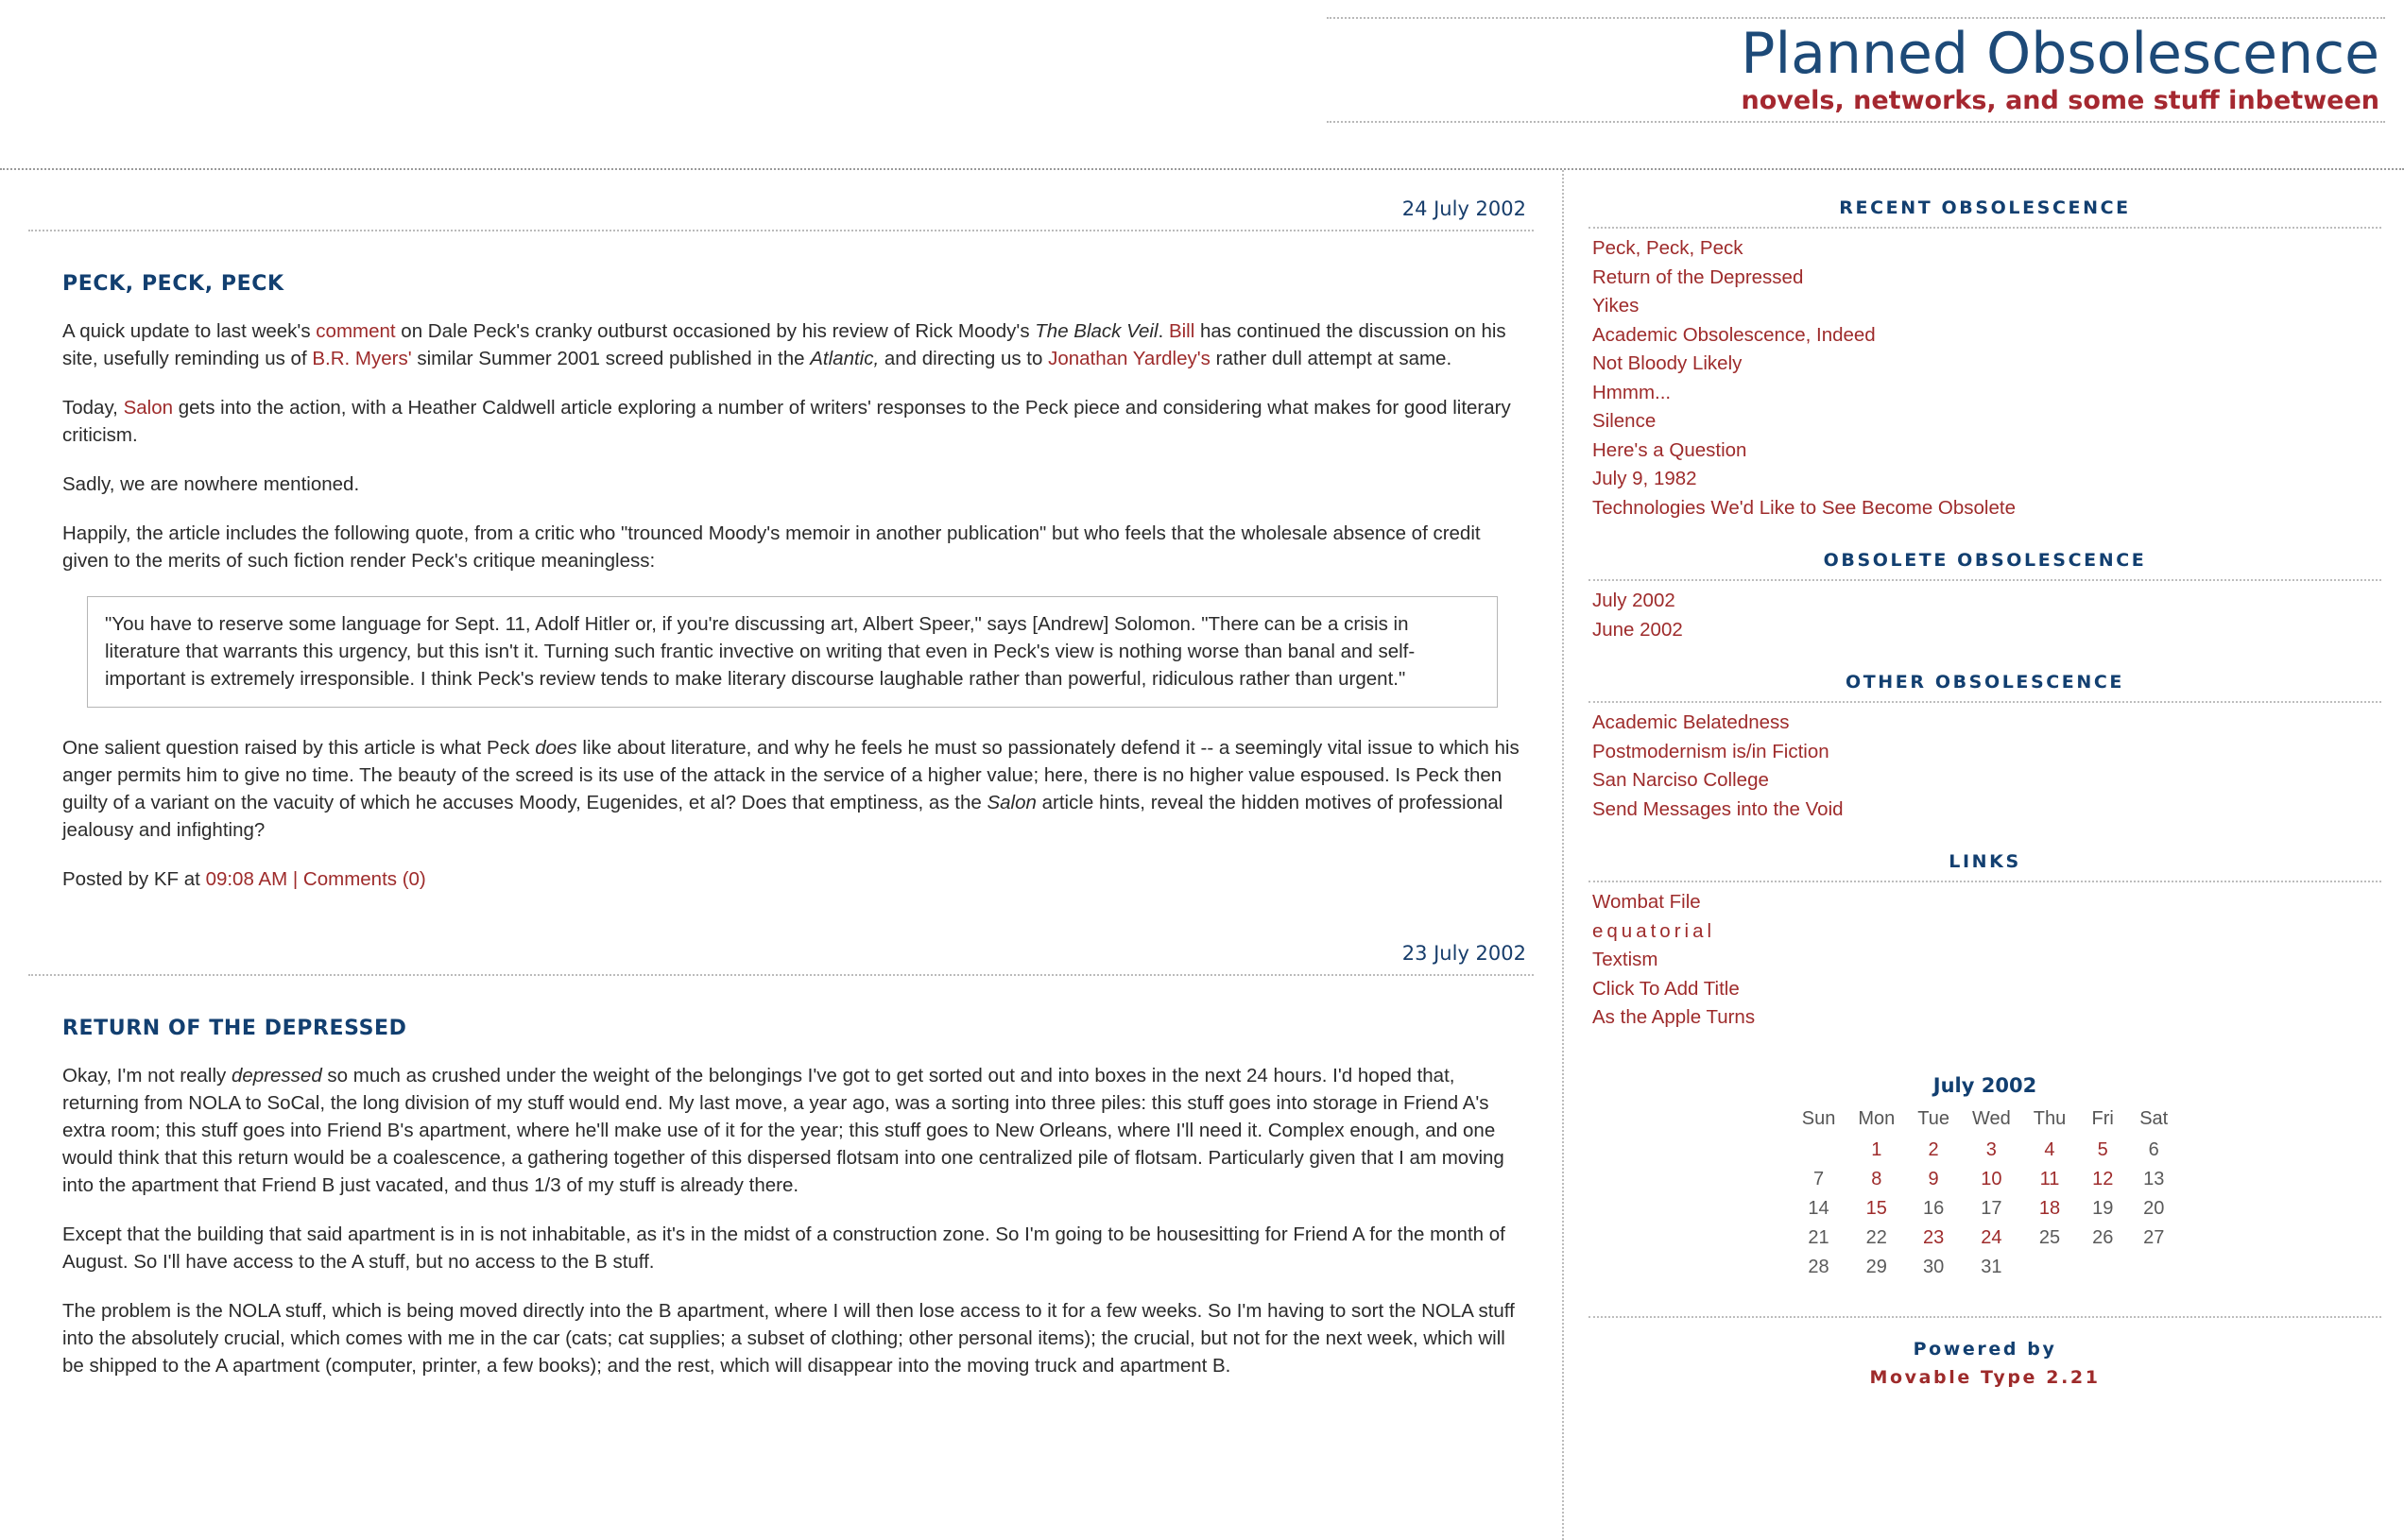 This screenshot has height=1540, width=2404. Describe the element at coordinates (1986, 306) in the screenshot. I see `list-item: Yikes` at that location.